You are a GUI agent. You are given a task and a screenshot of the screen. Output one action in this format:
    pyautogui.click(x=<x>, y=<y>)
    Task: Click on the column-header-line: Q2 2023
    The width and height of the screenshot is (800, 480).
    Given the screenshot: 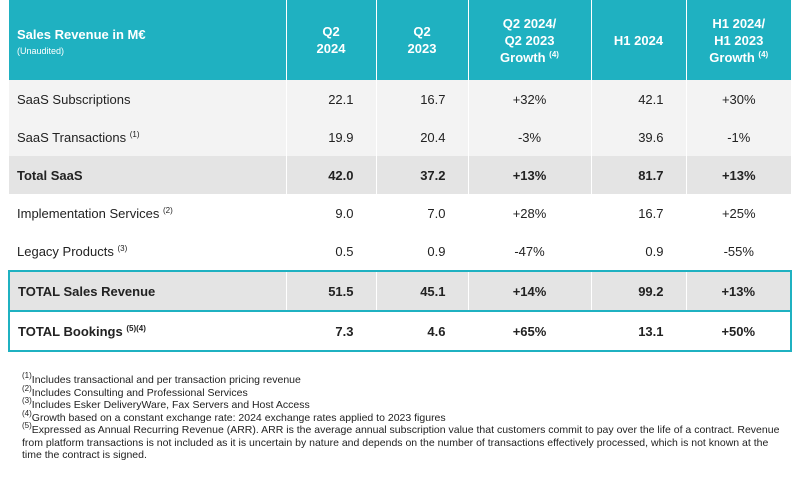 What is the action you would take?
    pyautogui.click(x=530, y=40)
    